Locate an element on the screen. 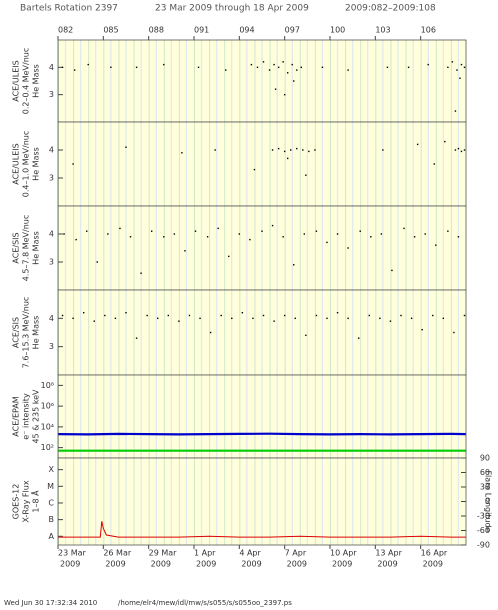 This screenshot has height=610, width=498. y-axis-label: 1–8 Å is located at coordinates (35, 501).